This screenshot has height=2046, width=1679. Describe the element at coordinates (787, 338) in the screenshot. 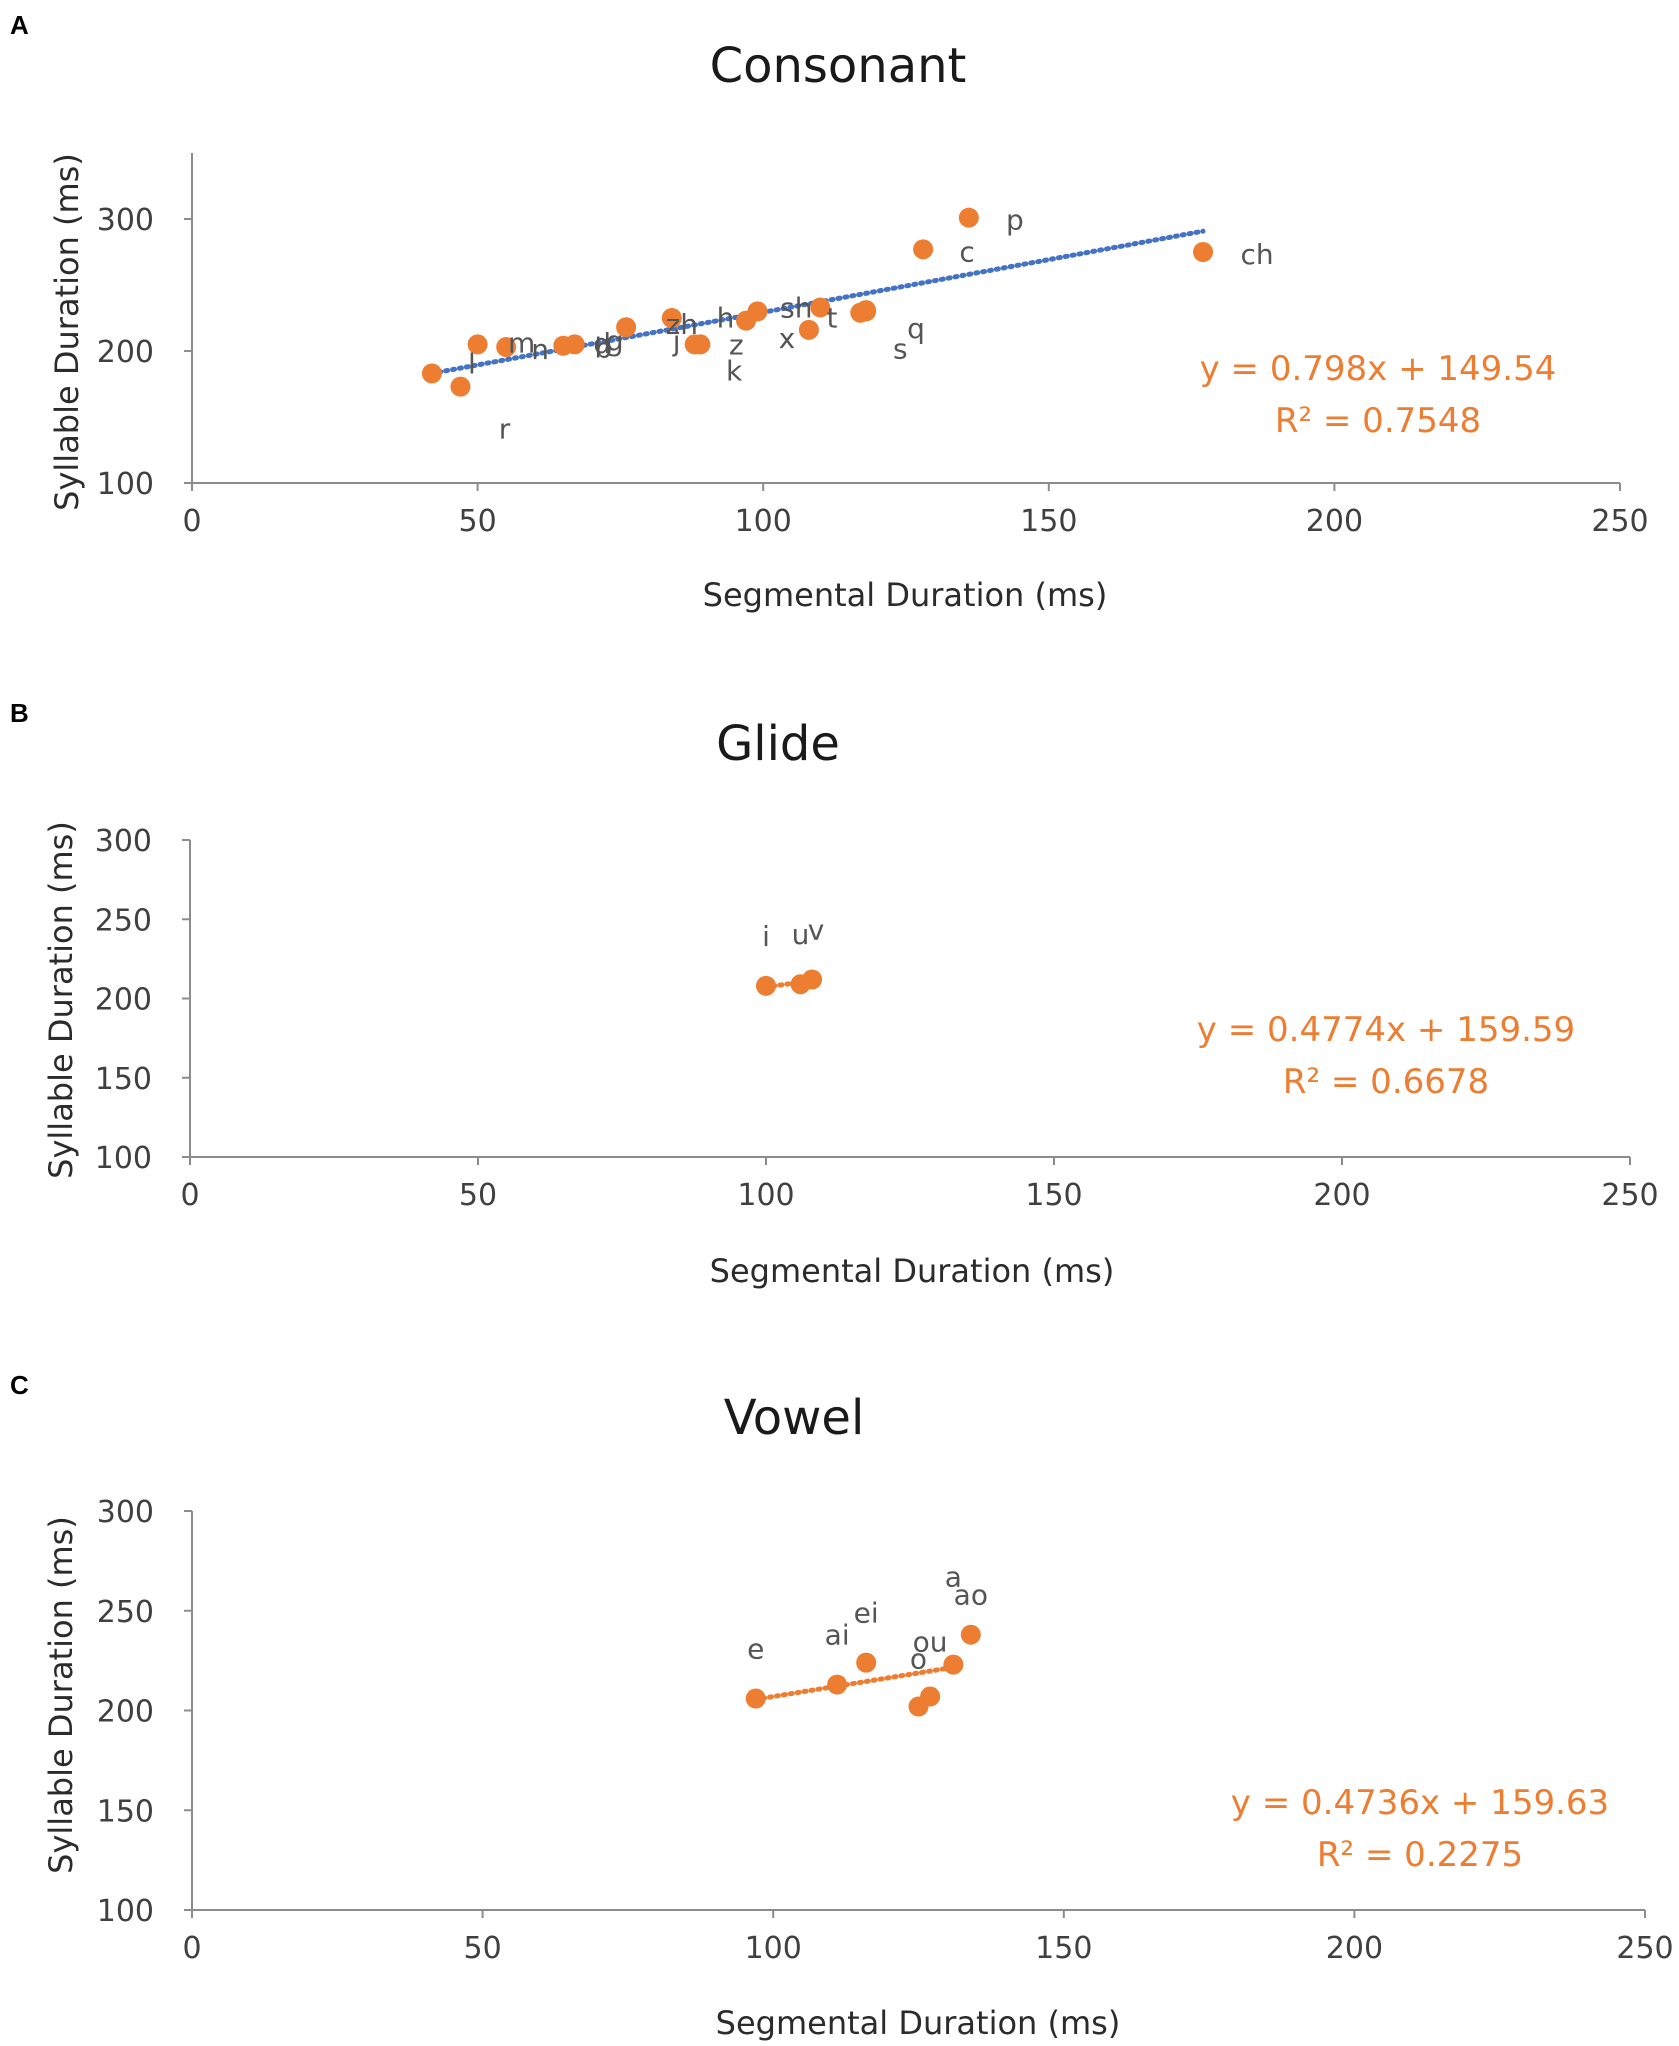

I see `point-label-x: x` at that location.